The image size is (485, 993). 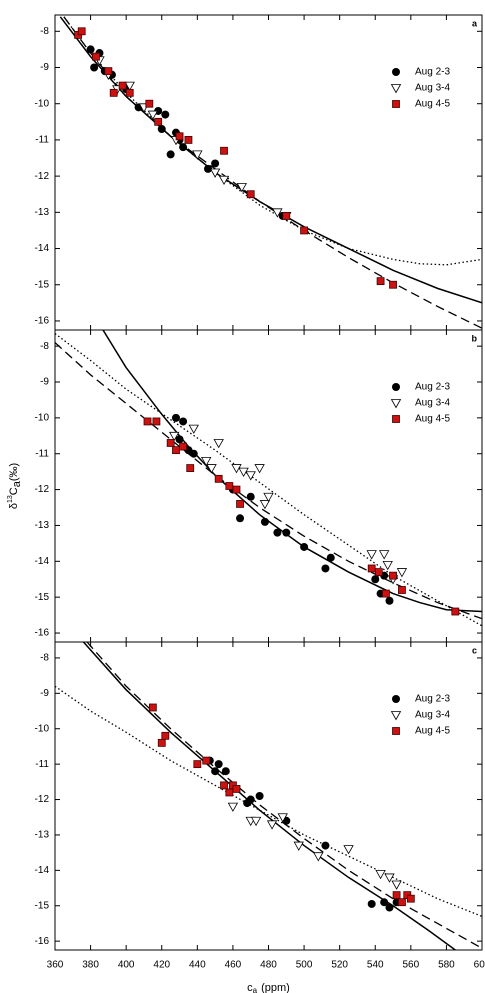 I want to click on x-tick-label: 380, so click(x=90, y=965).